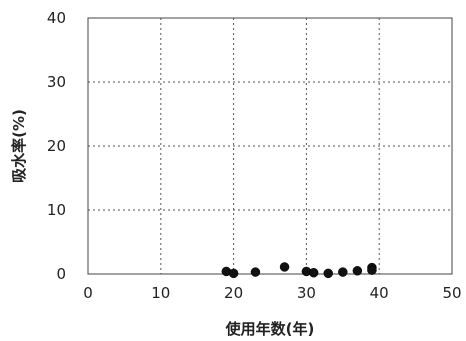 The height and width of the screenshot is (341, 466). I want to click on data-points, so click(299, 270).